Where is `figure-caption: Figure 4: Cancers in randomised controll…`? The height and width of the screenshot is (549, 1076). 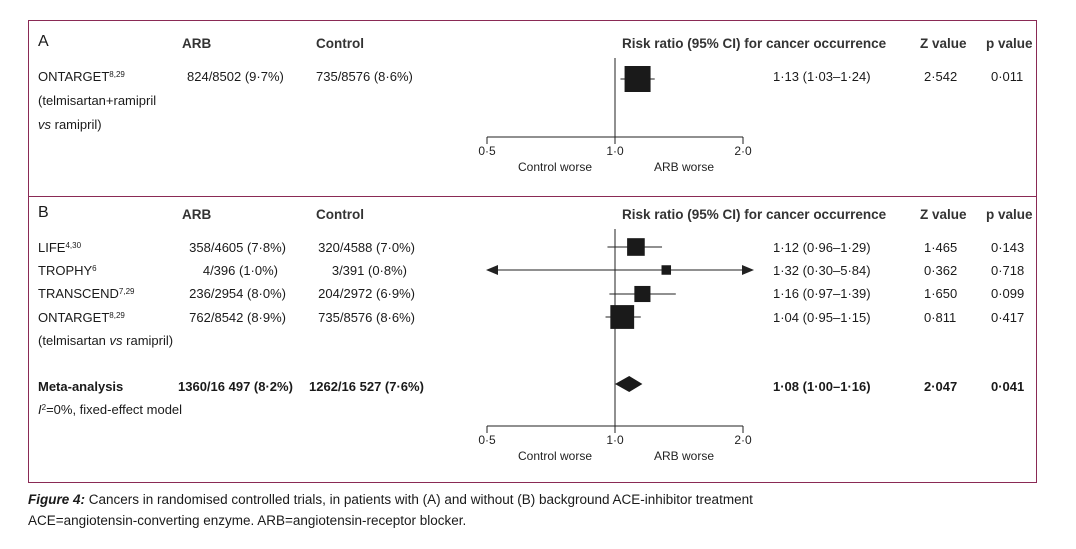
figure-caption: Figure 4: Cancers in randomised controll… is located at coordinates (390, 499).